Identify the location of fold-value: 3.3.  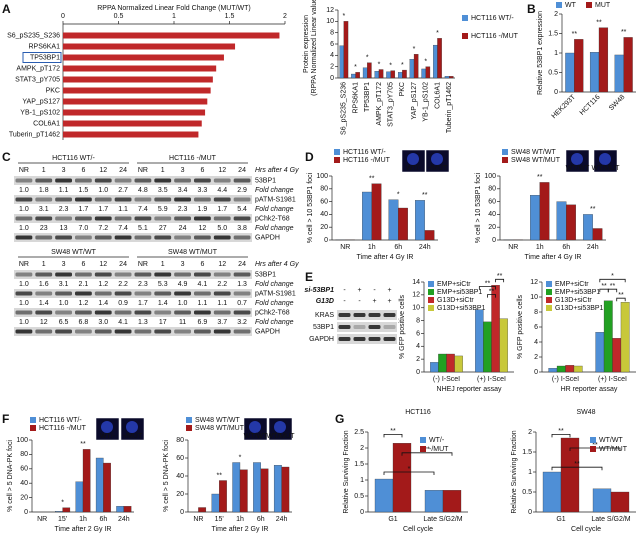
(203, 190).